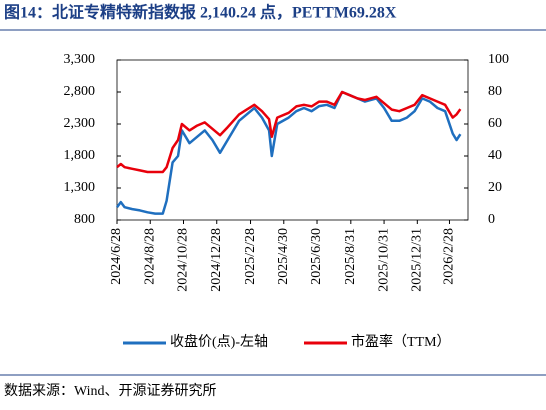 This screenshot has height=410, width=546. I want to click on x-tick-label: 2025/8/31, so click(350, 256).